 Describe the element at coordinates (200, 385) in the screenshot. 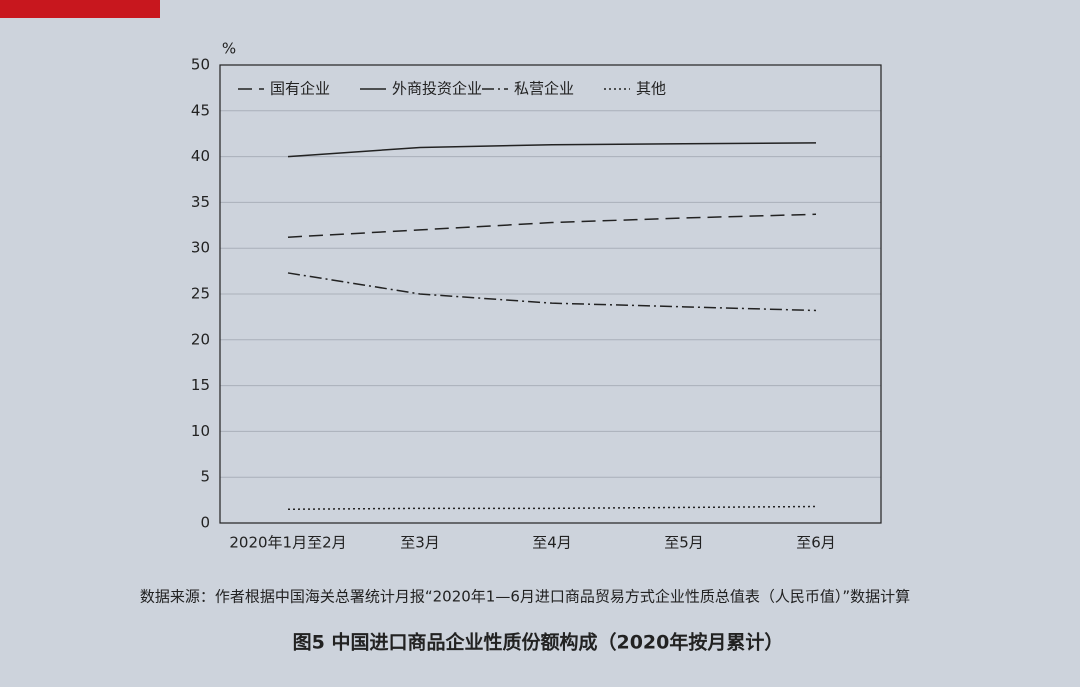

I see `y-tick-label: 15` at that location.